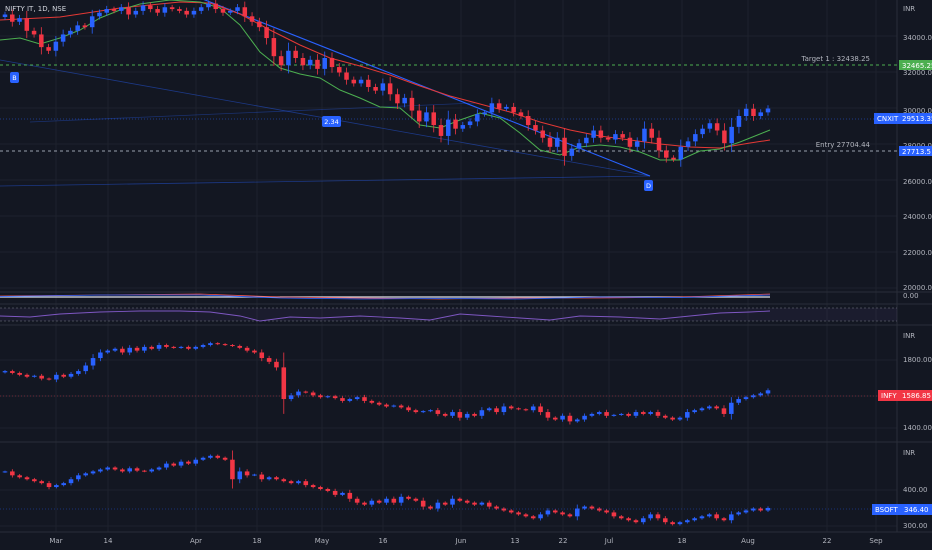 This screenshot has height=550, width=932. What do you see at coordinates (648, 185) in the screenshot?
I see `marker-d: D` at bounding box center [648, 185].